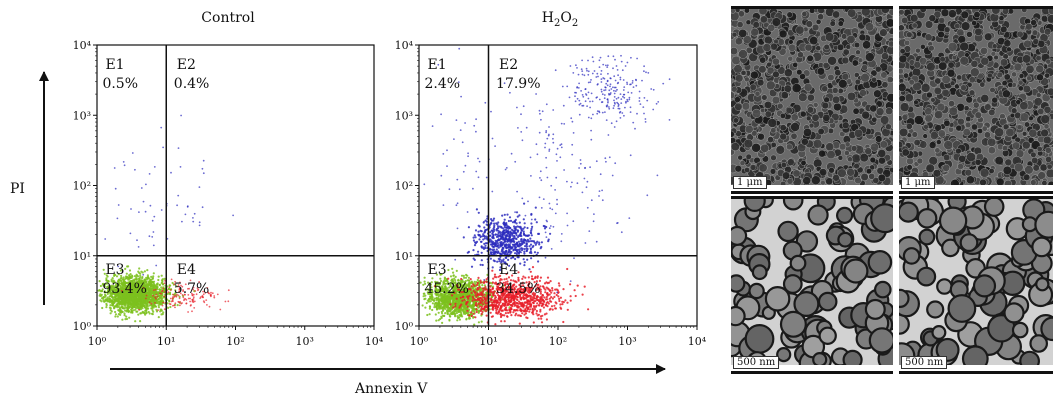  Describe the element at coordinates (228, 18) in the screenshot. I see `plot-title: Control` at that location.